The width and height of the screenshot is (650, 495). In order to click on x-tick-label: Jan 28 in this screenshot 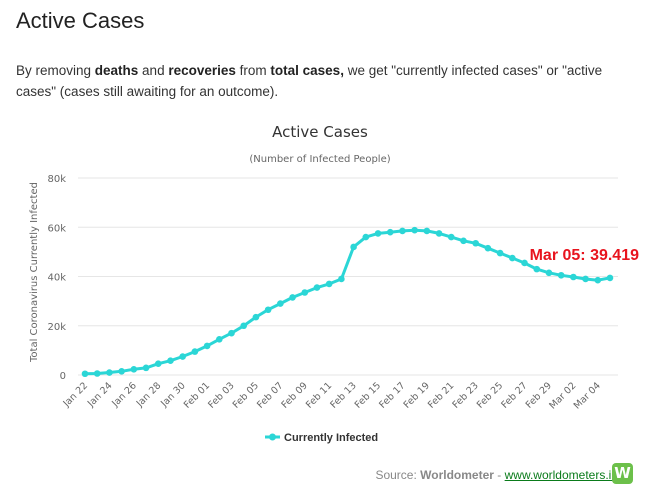, I will do `click(149, 395)`.